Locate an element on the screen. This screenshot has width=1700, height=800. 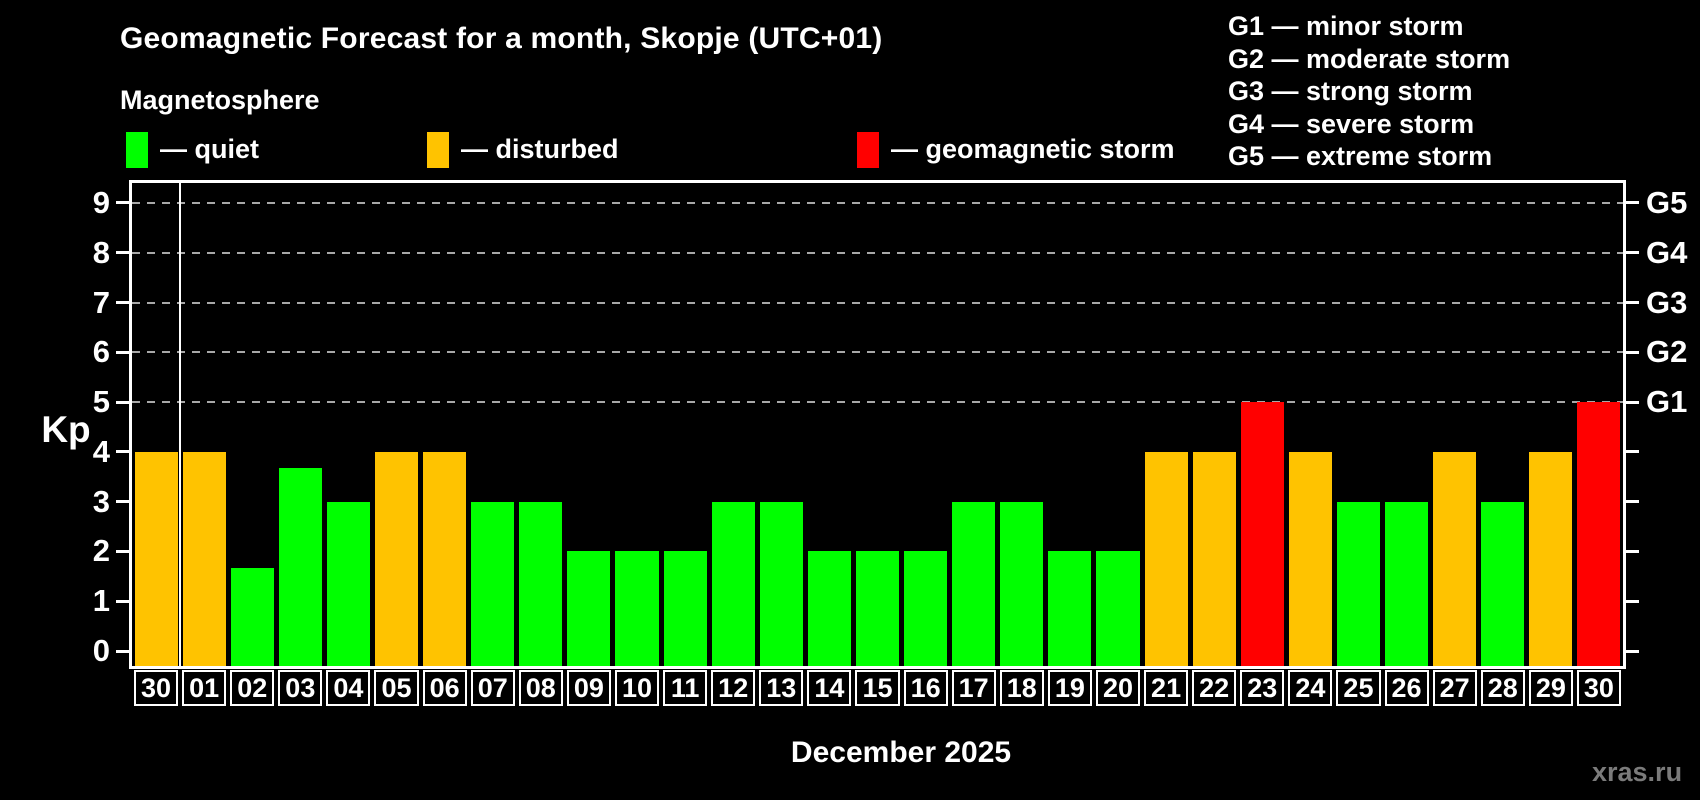
day-label: 02 is located at coordinates (252, 688).